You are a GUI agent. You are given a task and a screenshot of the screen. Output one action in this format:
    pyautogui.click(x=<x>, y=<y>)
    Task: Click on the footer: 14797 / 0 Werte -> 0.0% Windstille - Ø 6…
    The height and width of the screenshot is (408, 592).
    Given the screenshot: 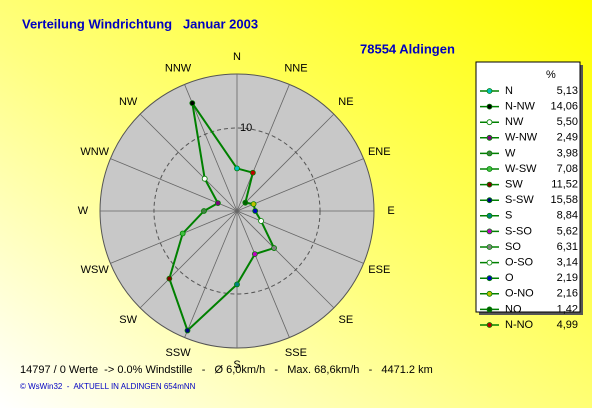 What is the action you would take?
    pyautogui.click(x=226, y=370)
    